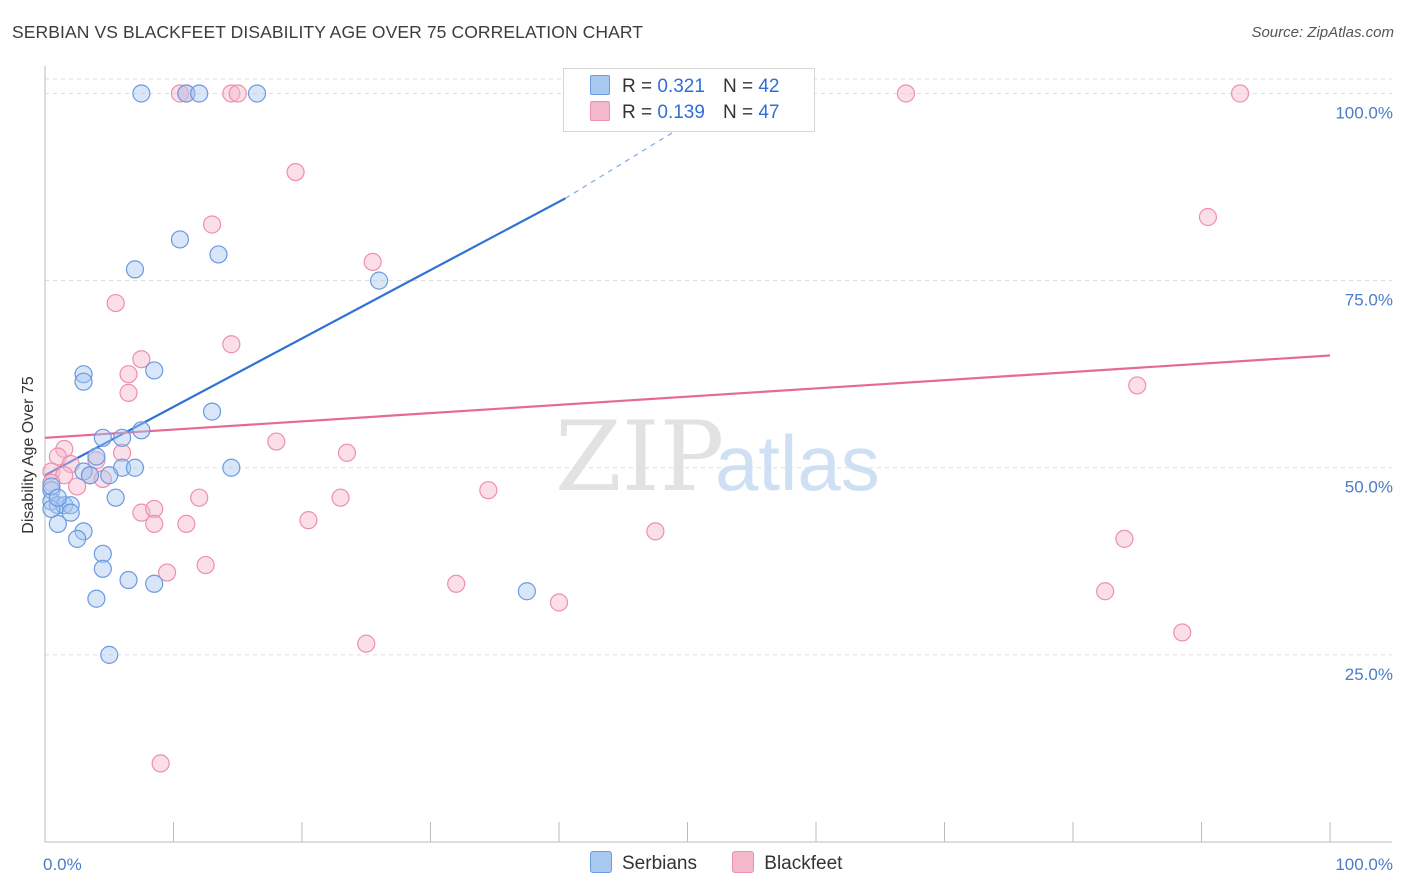  I want to click on correlation-legend: R = 0.321 N = 42 R = 0.139 N = 47, so click(689, 100).